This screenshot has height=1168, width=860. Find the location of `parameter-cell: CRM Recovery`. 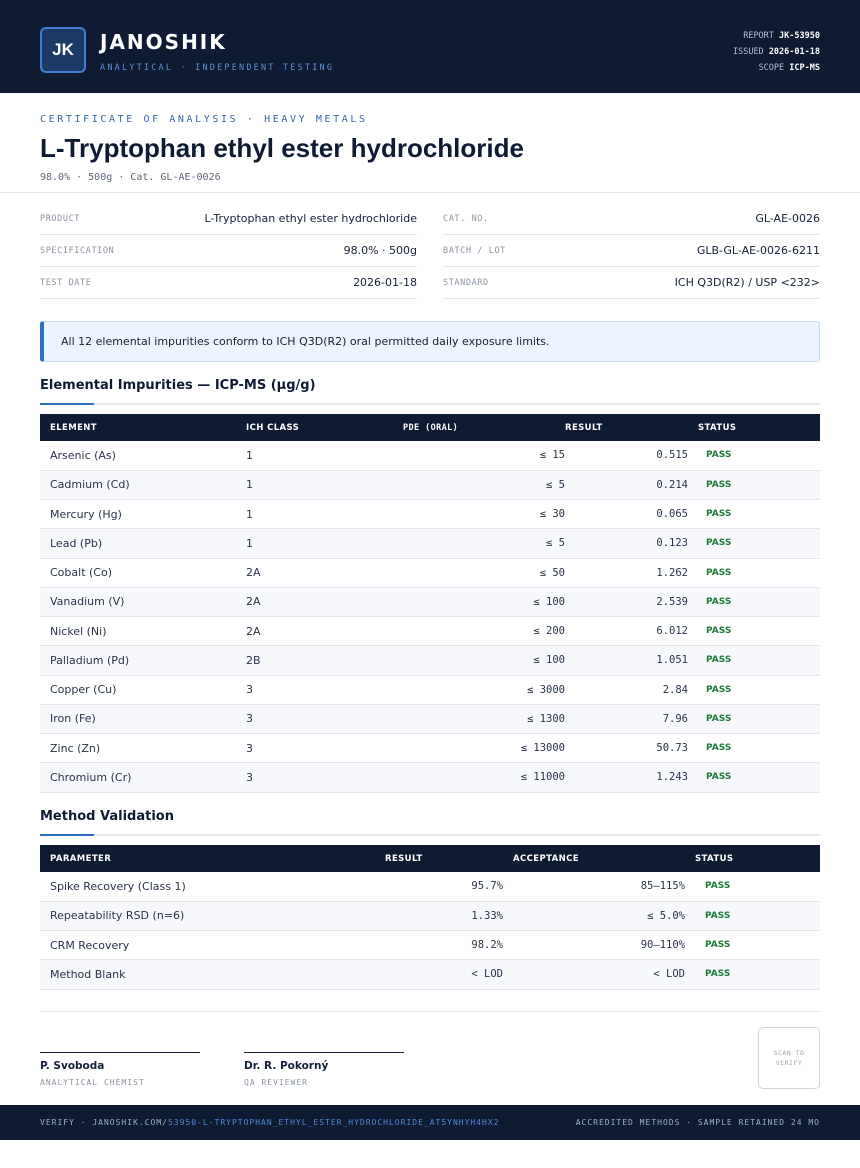

parameter-cell: CRM Recovery is located at coordinates (212, 945).